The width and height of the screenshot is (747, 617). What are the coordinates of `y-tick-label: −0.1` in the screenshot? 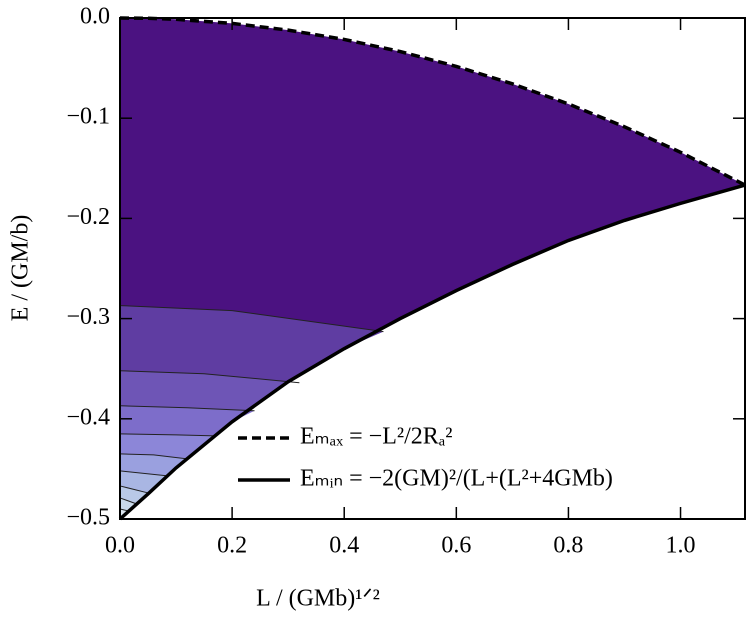 It's located at (88, 117).